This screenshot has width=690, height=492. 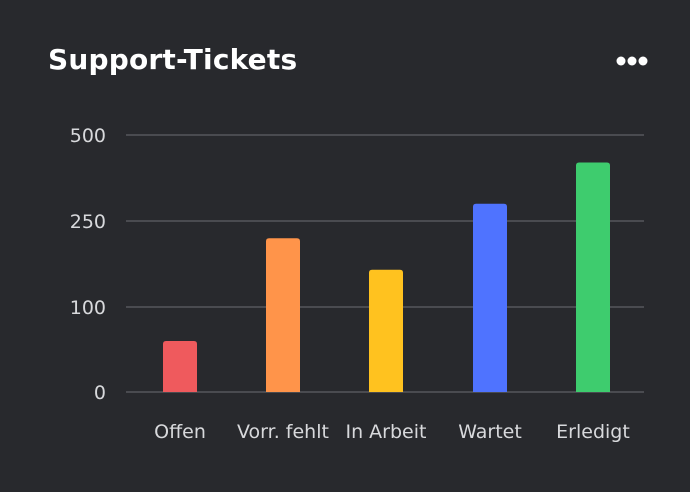 What do you see at coordinates (490, 297) in the screenshot?
I see `bar-wartet` at bounding box center [490, 297].